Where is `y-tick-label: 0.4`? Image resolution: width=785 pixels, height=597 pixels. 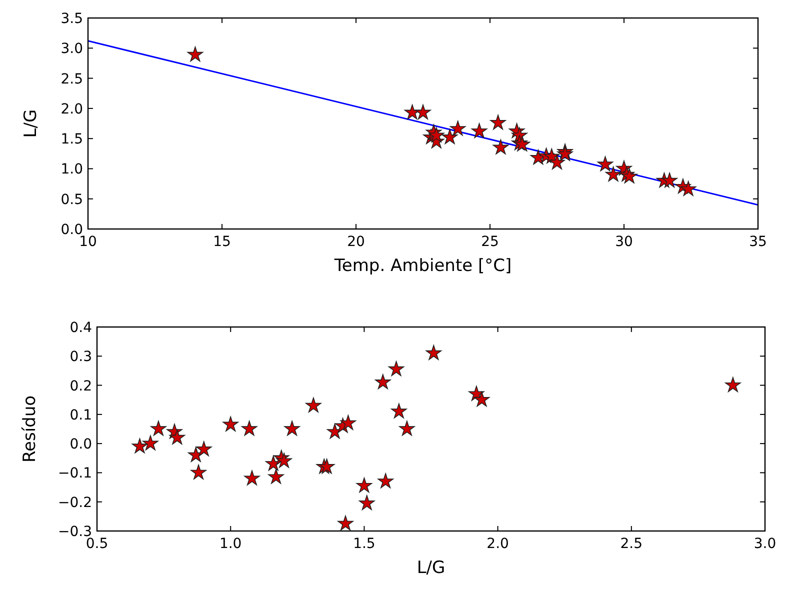 y-tick-label: 0.4 is located at coordinates (81, 328).